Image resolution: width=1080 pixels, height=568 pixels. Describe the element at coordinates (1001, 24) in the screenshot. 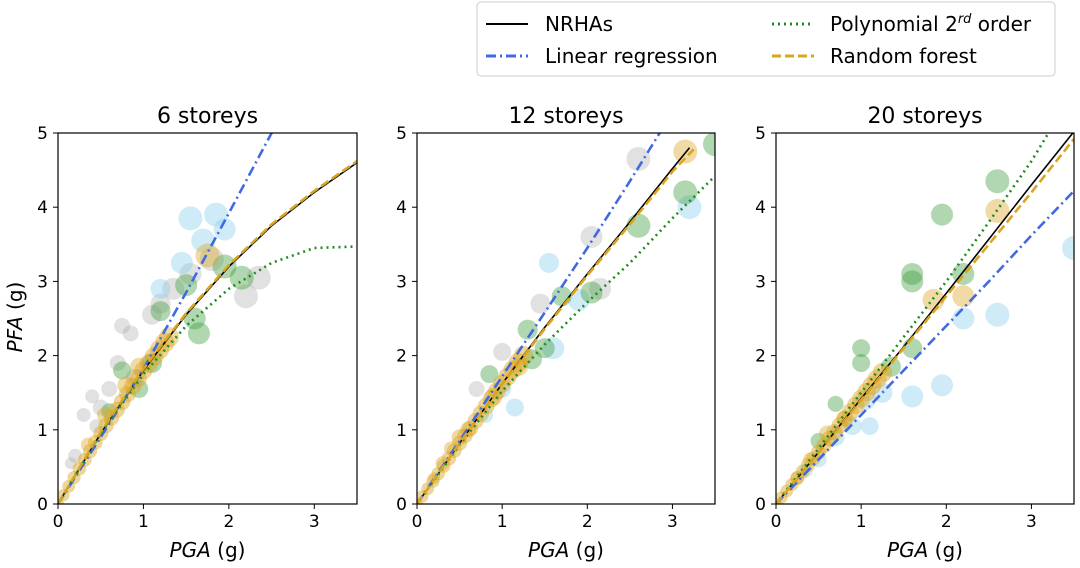

I see `legend-label-polynomial-suffix: order` at that location.